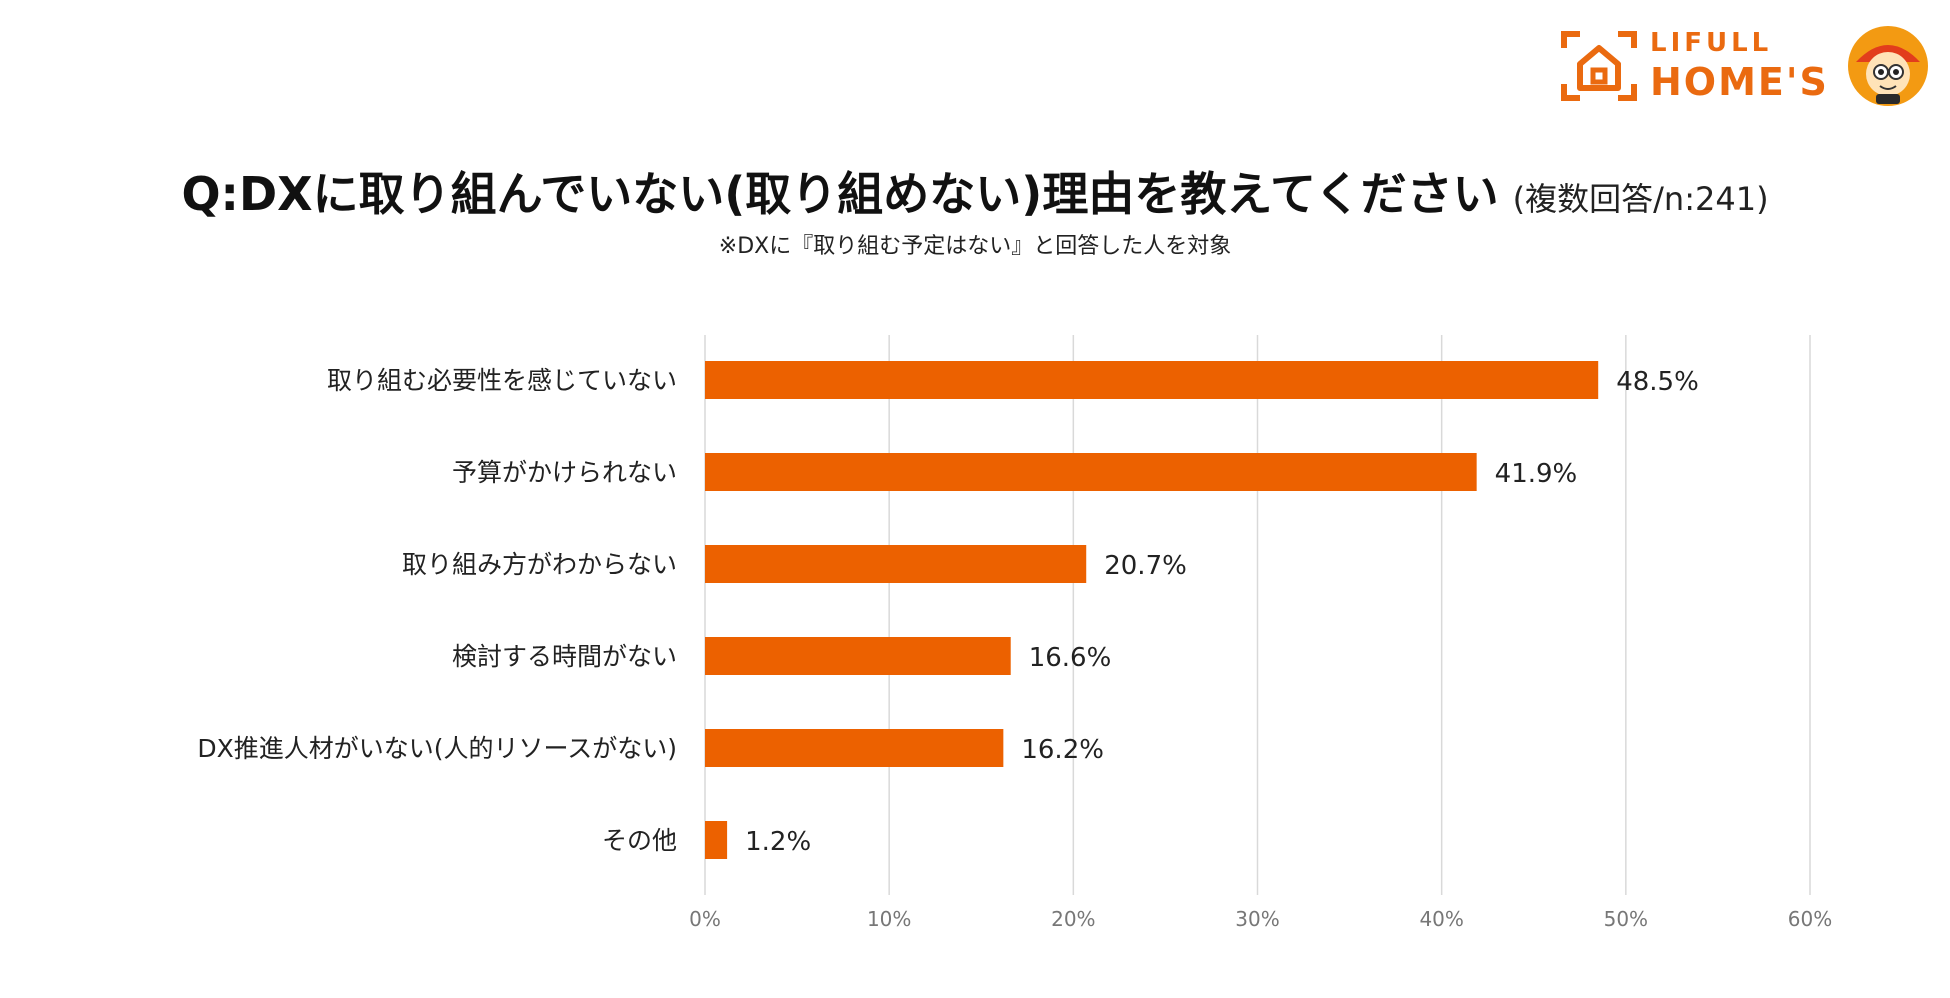  I want to click on tick-label: 40%, so click(1441, 919).